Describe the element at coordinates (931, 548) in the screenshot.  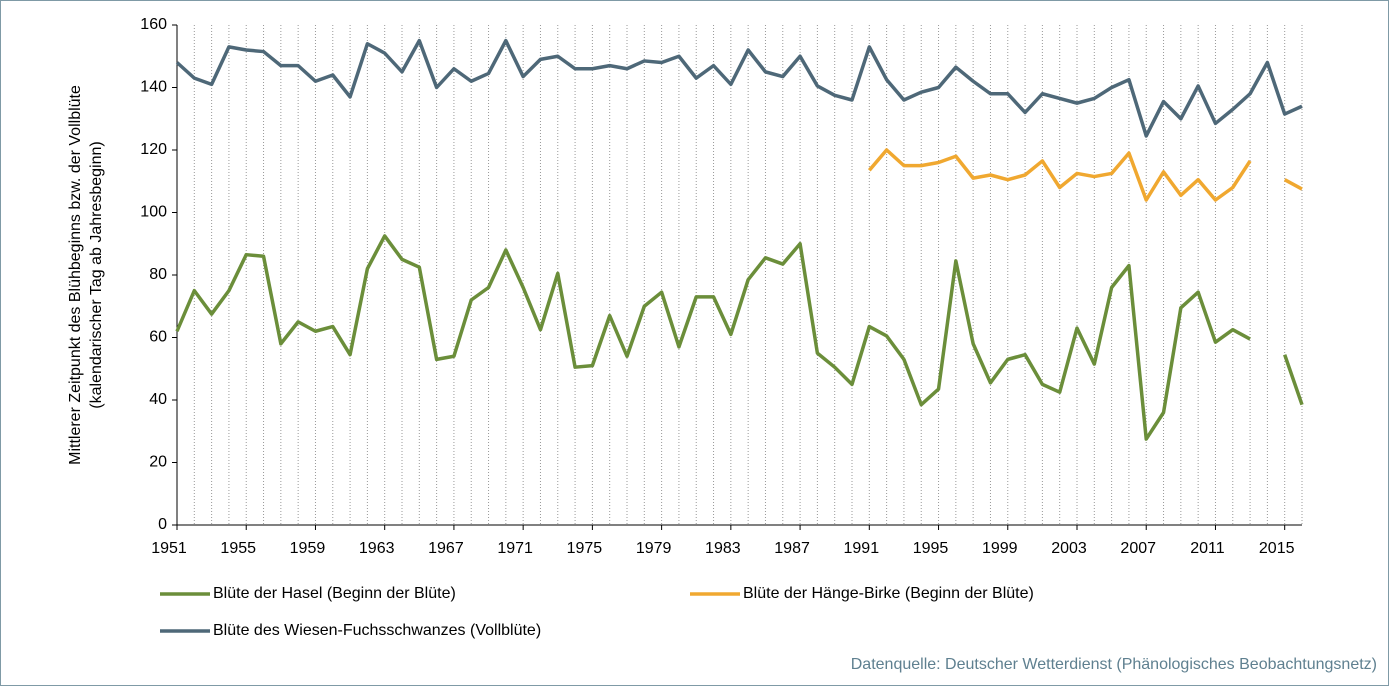
I see `x-tick-label: 1995` at that location.